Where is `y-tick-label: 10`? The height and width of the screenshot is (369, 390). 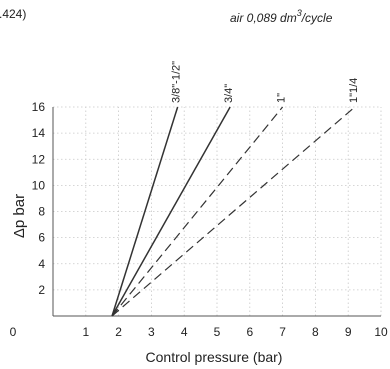
y-tick-label: 10 is located at coordinates (39, 185).